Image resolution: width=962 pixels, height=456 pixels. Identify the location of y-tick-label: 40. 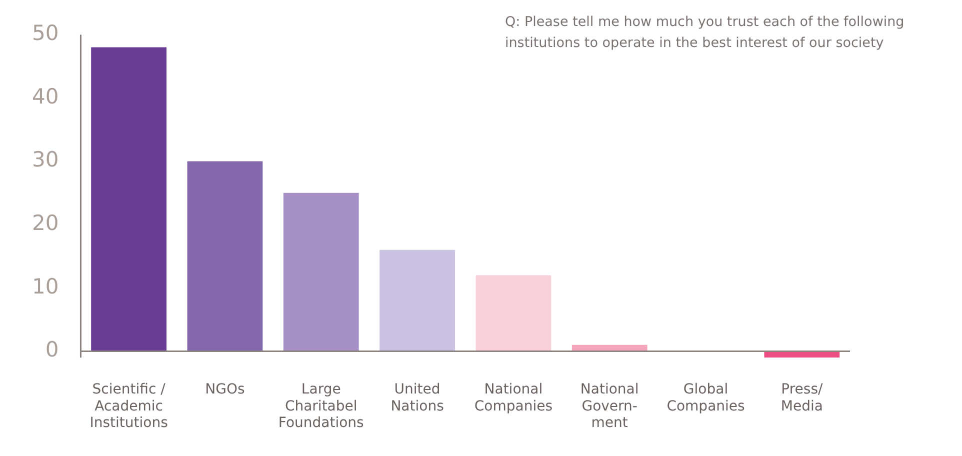
(45, 96).